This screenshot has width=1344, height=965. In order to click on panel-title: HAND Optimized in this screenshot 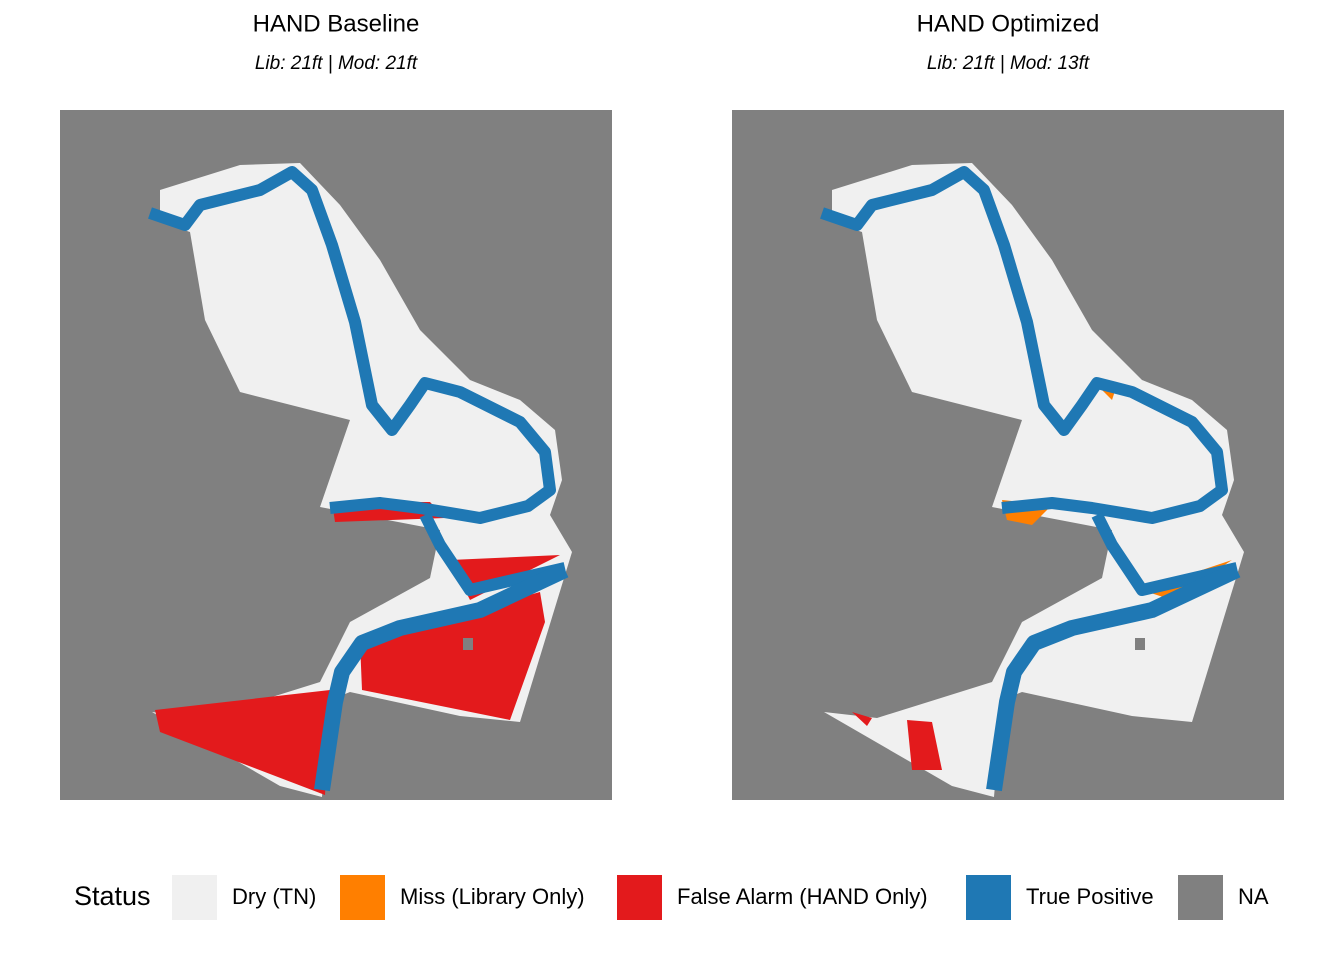, I will do `click(1008, 23)`.